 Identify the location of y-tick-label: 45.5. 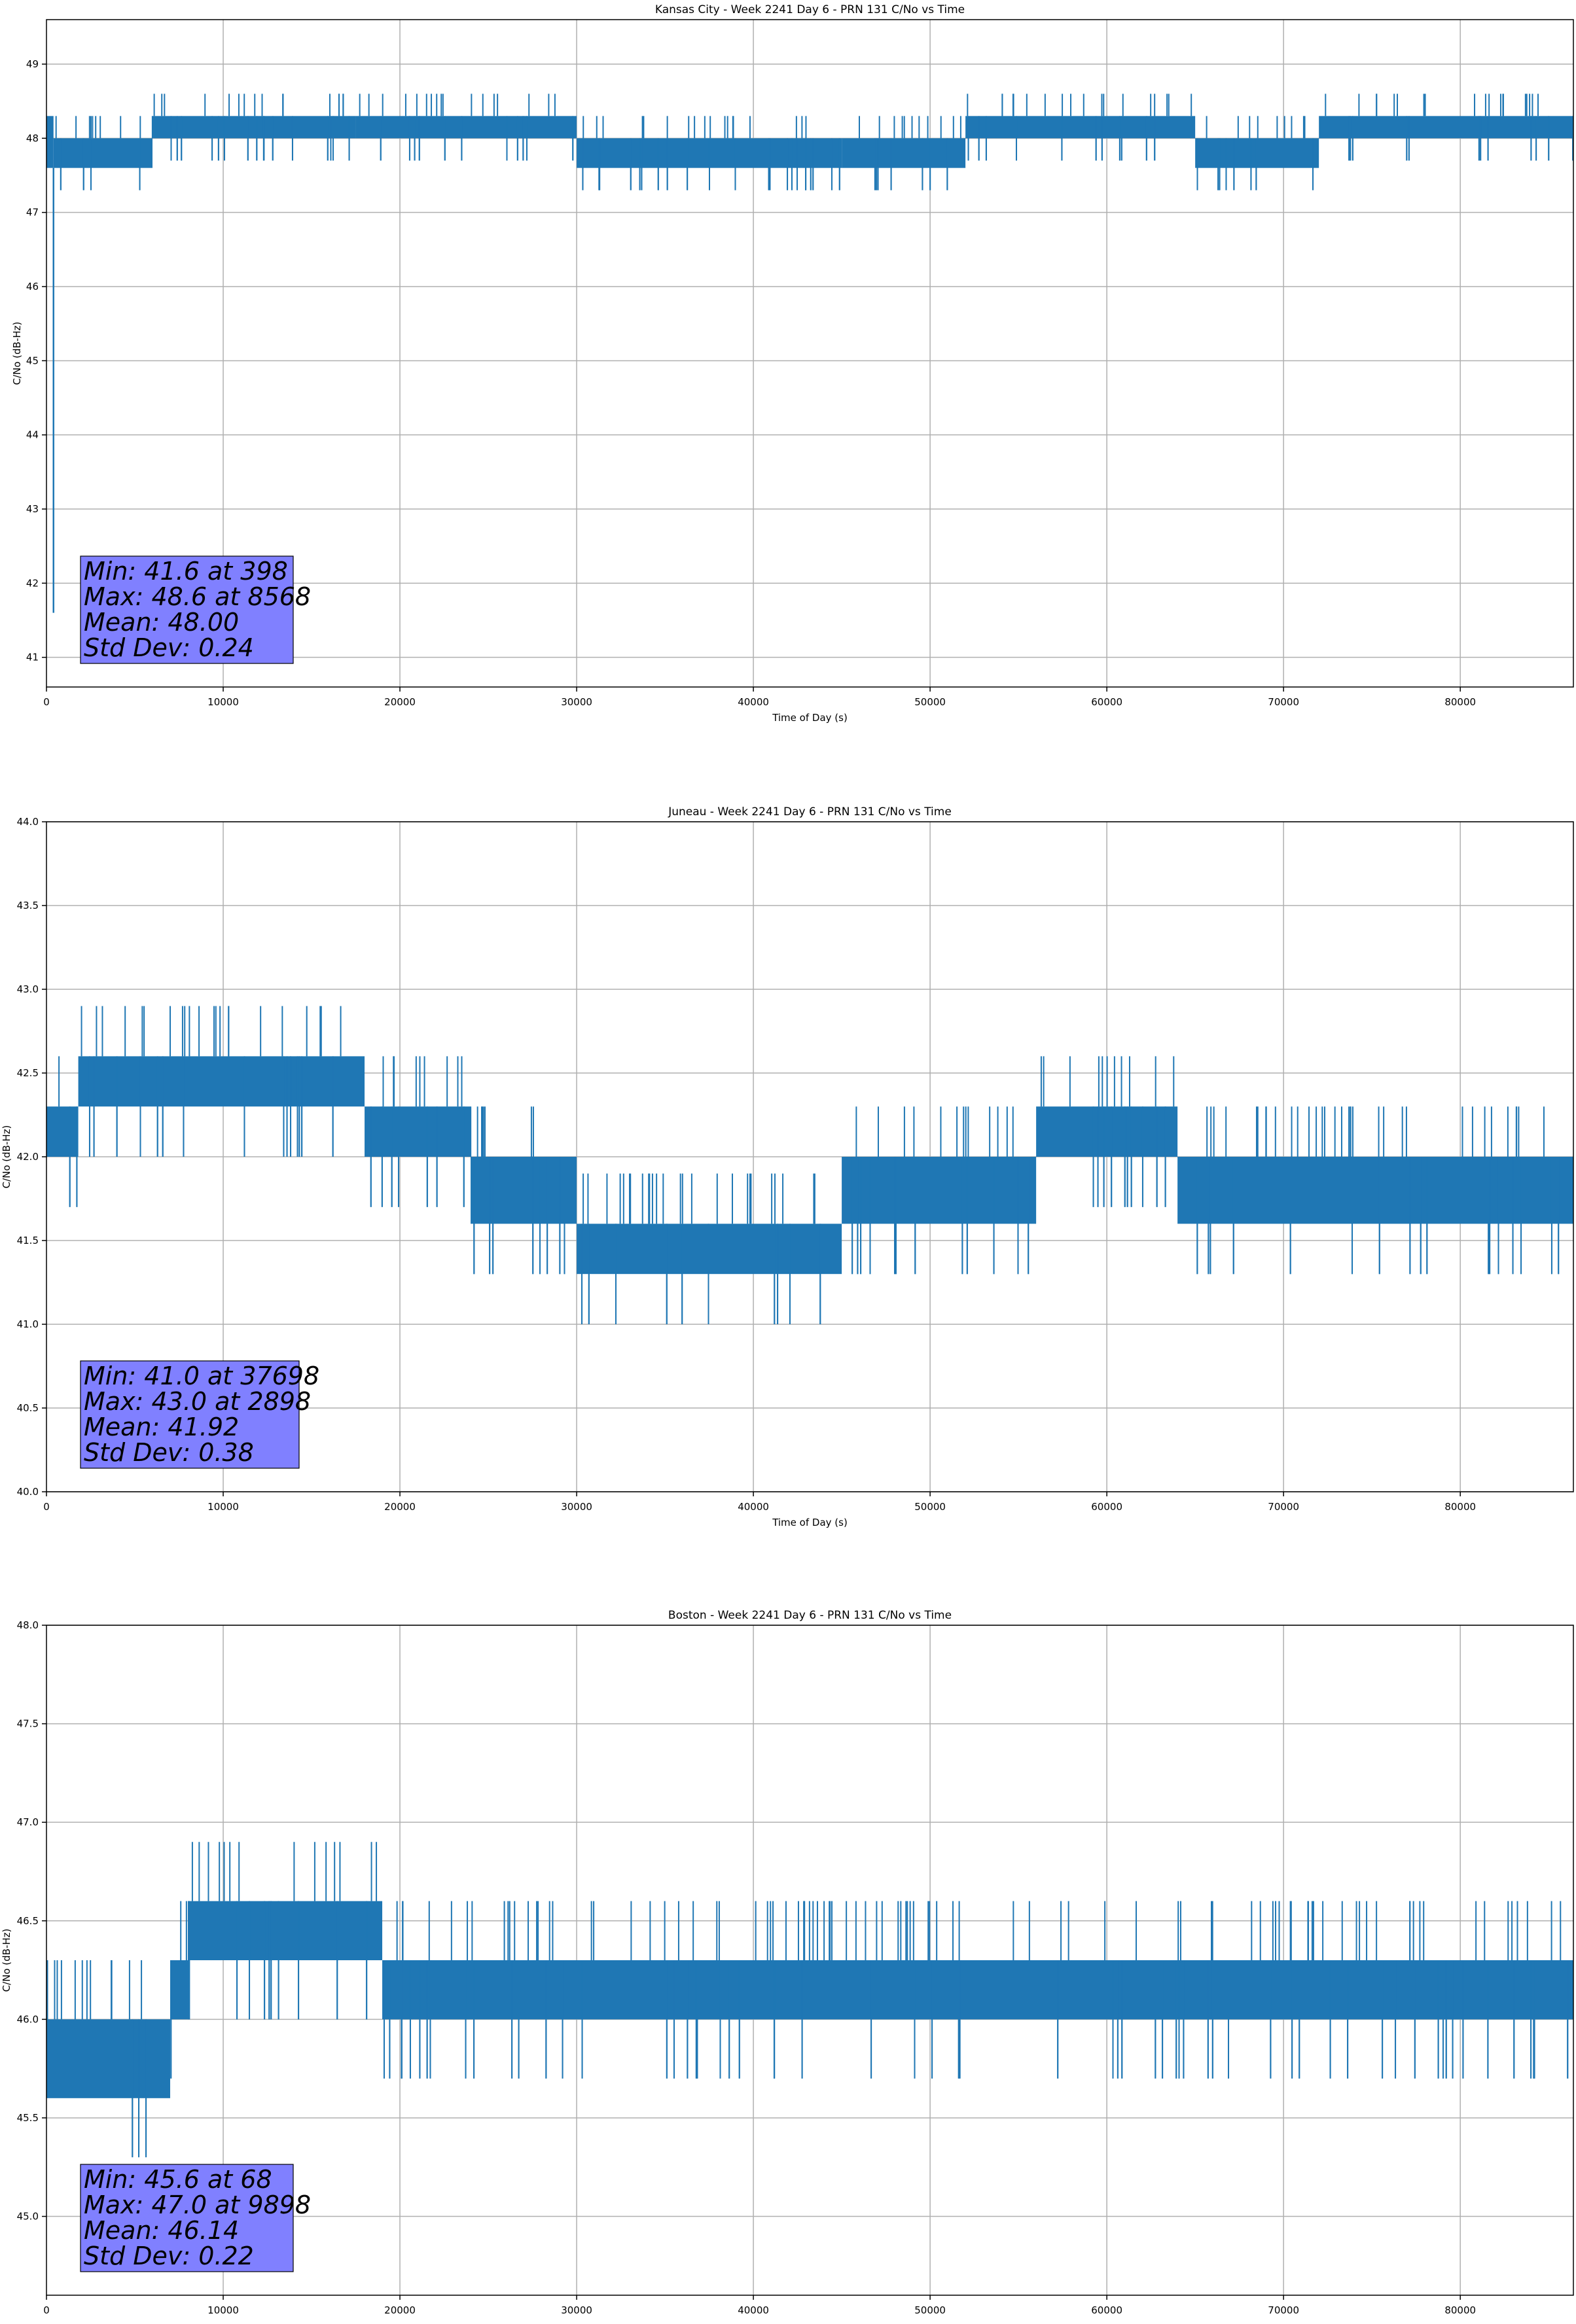
(28, 2118).